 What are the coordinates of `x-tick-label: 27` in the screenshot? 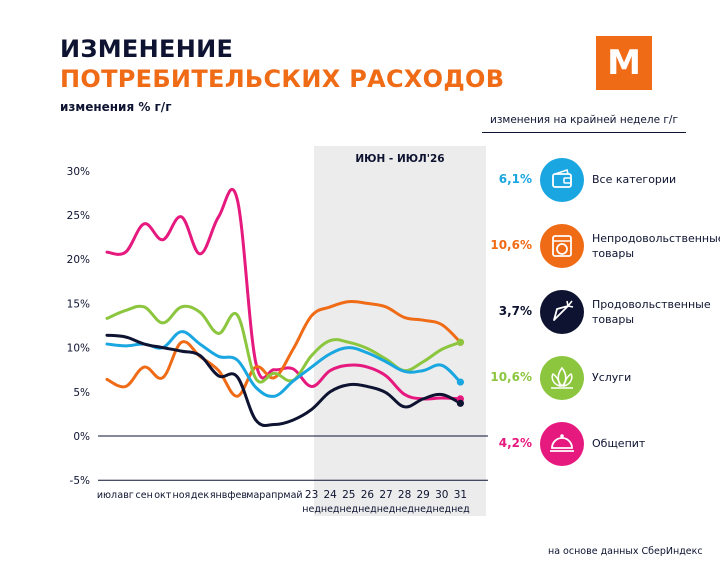 It's located at (385, 495).